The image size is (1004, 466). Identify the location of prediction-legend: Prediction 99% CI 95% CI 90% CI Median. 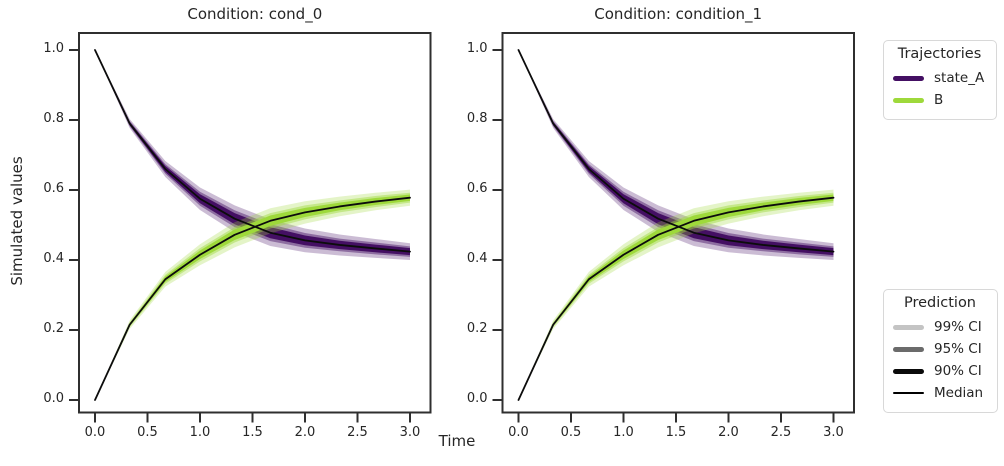
(940, 351).